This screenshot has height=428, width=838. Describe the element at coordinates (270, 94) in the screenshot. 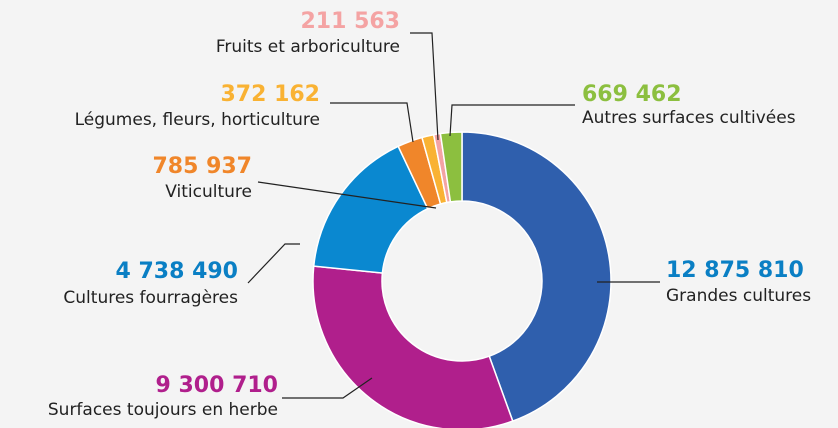

I see `value-label: 372 162` at that location.